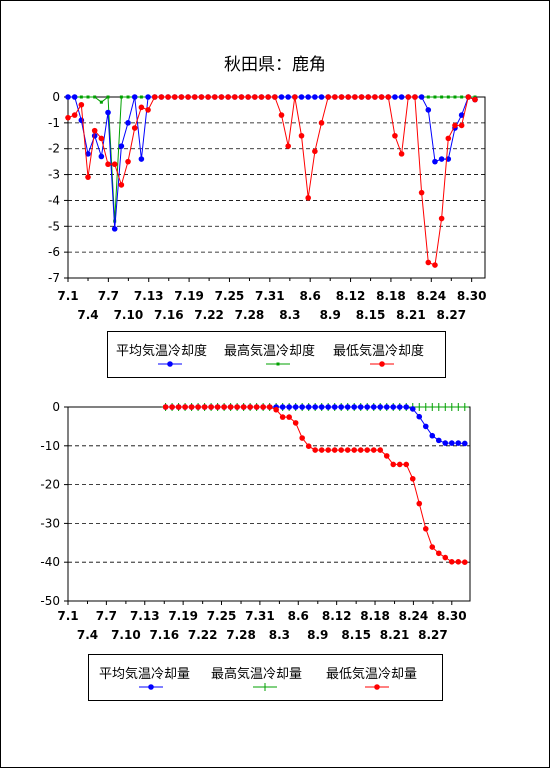  What do you see at coordinates (452, 315) in the screenshot?
I see `x-tick-label: 8.27` at bounding box center [452, 315].